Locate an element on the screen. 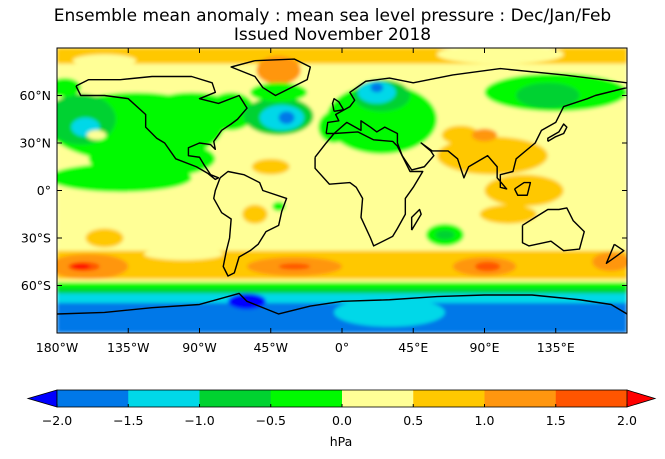  coastline-borneo is located at coordinates (522, 188).